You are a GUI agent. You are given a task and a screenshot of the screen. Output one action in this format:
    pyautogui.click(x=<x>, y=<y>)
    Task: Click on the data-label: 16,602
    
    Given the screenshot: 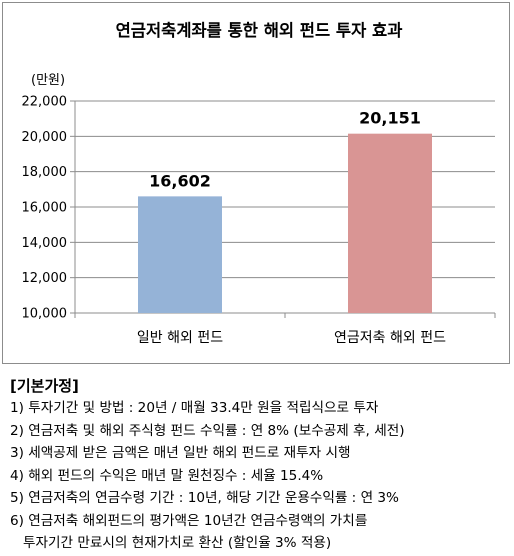 What is the action you would take?
    pyautogui.click(x=180, y=180)
    